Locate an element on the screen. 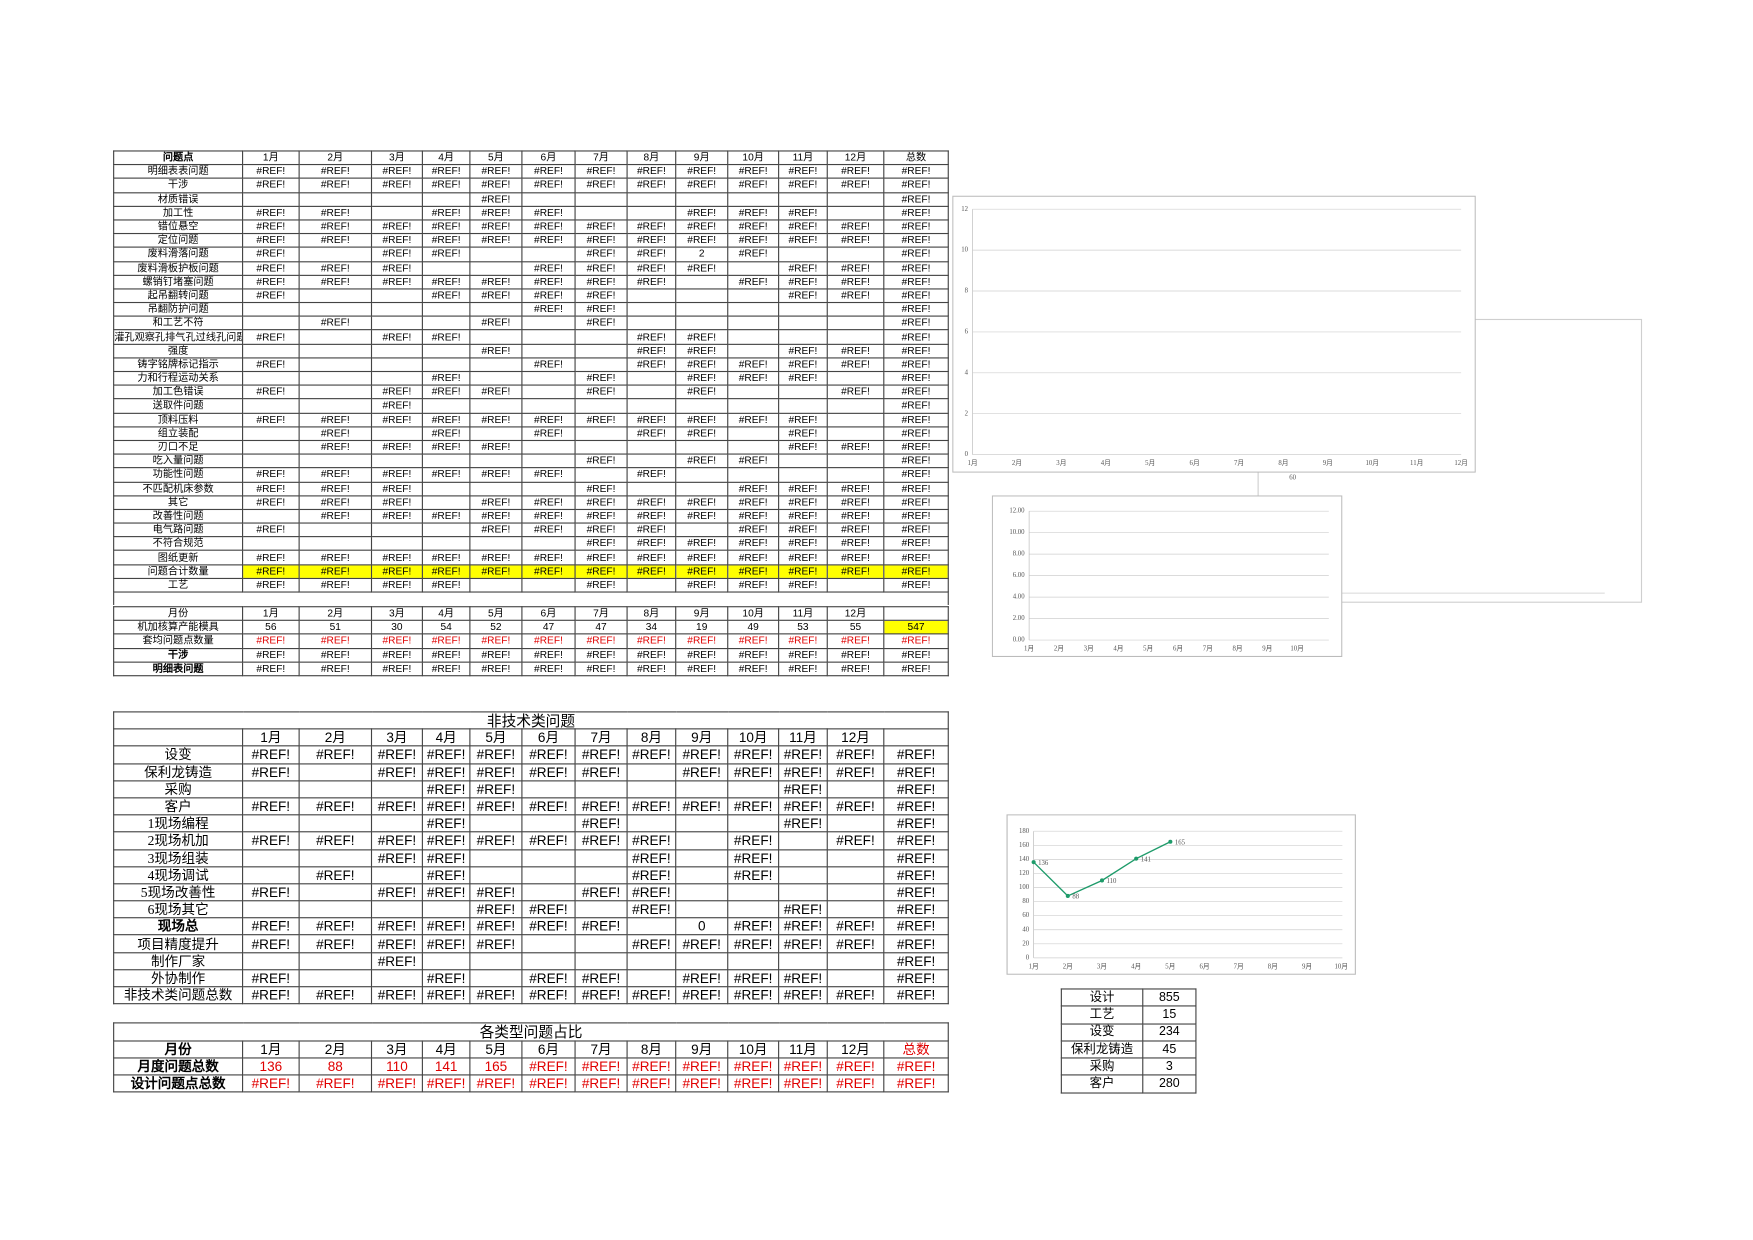  cell: 明细表问题 is located at coordinates (178, 669).